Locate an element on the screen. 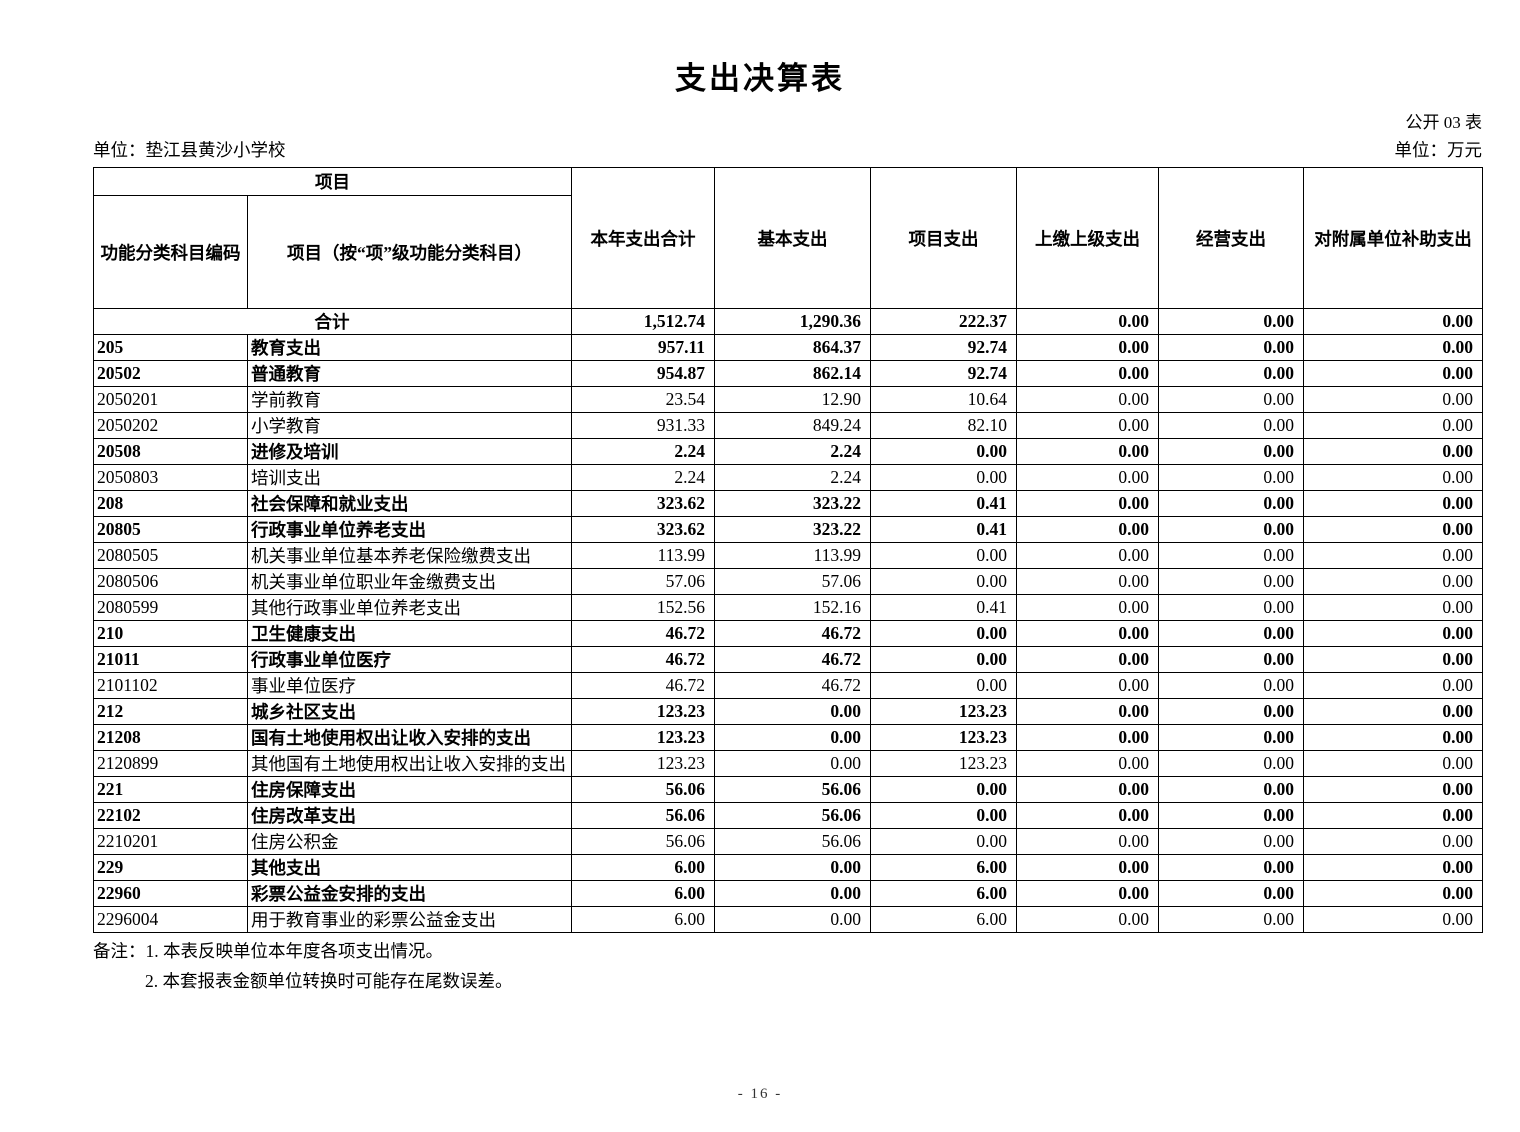 The height and width of the screenshot is (1132, 1520). row-item-name: 社会保障和就业支出 is located at coordinates (409, 503).